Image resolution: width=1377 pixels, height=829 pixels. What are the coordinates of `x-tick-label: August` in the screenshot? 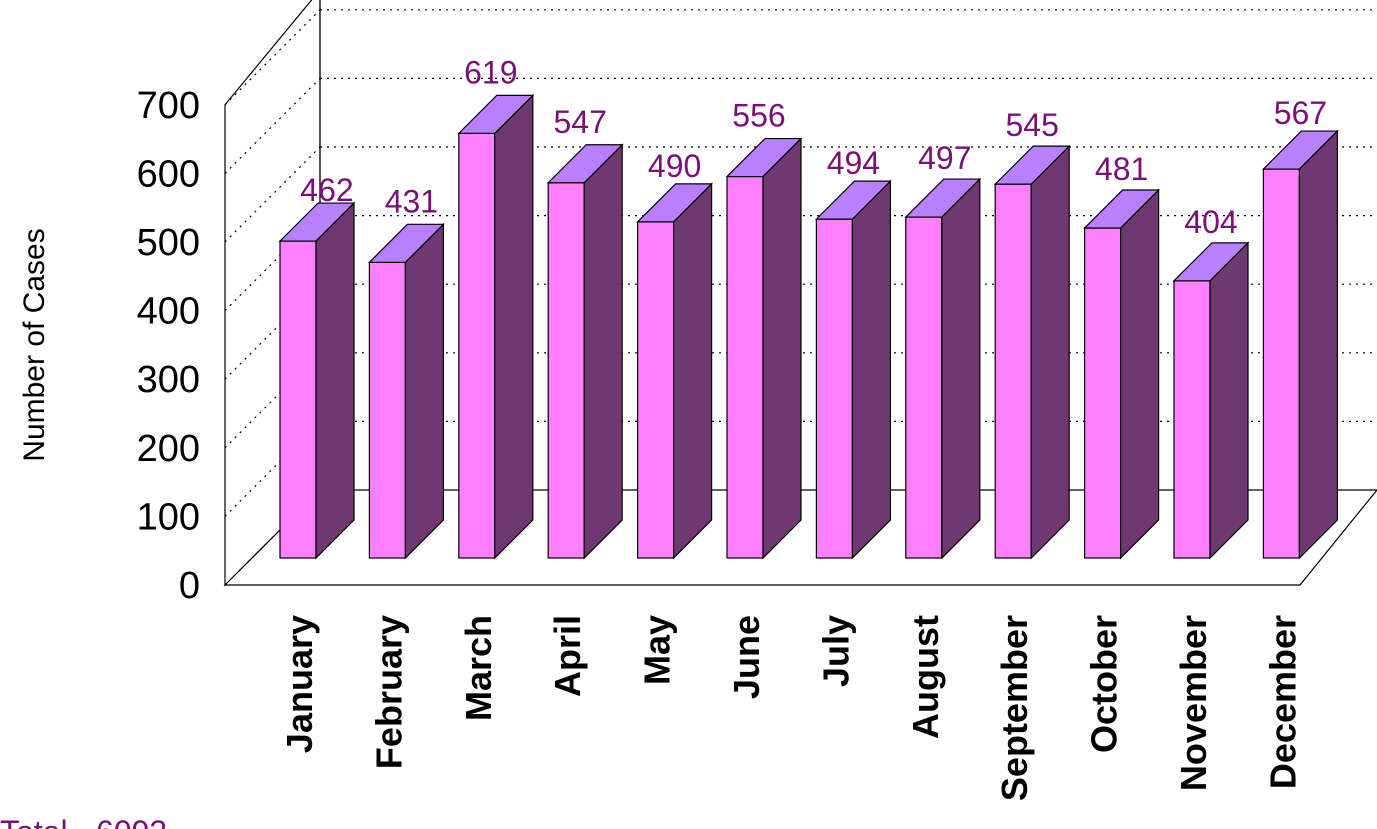 It's located at (925, 677).